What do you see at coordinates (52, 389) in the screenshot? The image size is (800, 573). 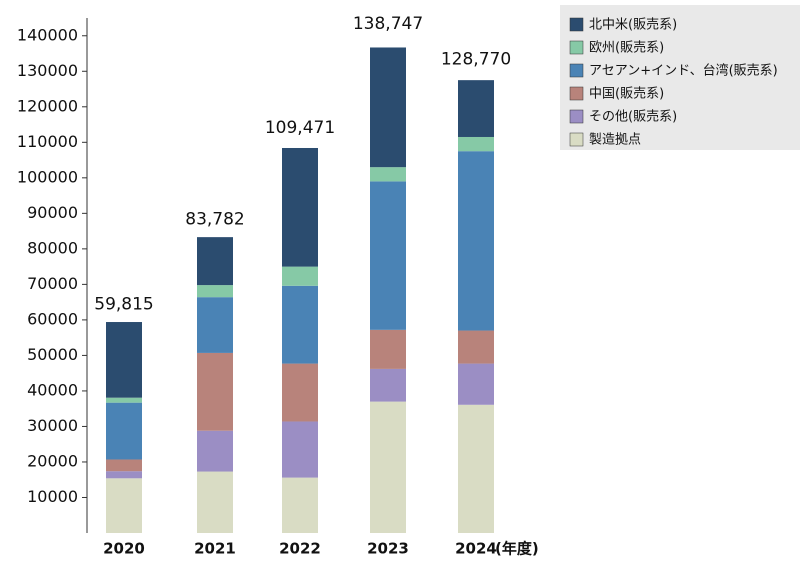 I see `y-tick-label: 40000` at bounding box center [52, 389].